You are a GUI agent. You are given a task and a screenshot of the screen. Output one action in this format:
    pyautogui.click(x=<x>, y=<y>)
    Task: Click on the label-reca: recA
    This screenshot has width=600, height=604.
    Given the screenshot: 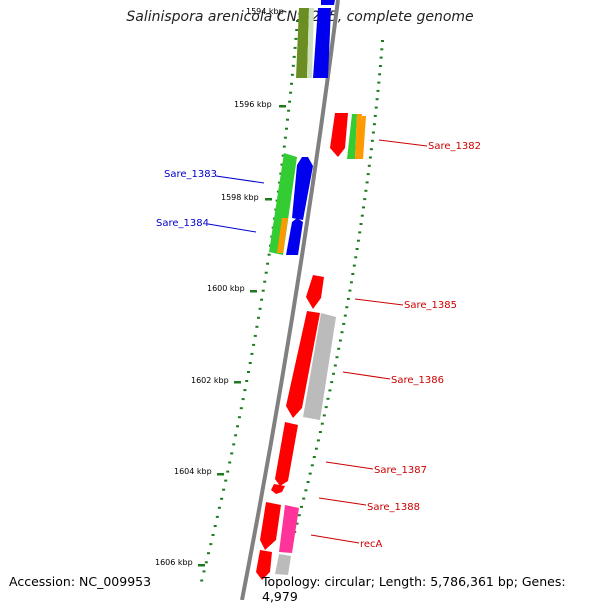 What is the action you would take?
    pyautogui.click(x=371, y=544)
    